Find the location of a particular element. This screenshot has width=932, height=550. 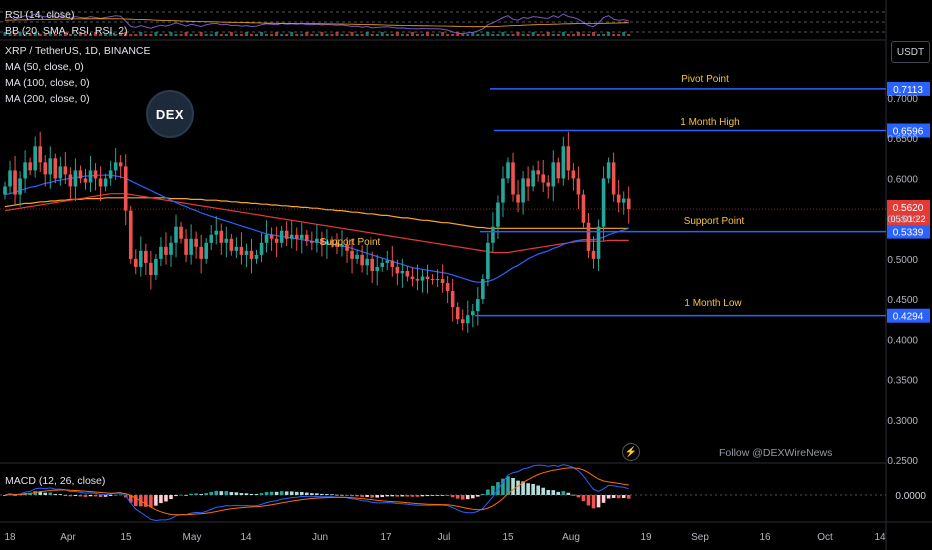

ma50-legend: MA (50, close, 0) is located at coordinates (44, 67).